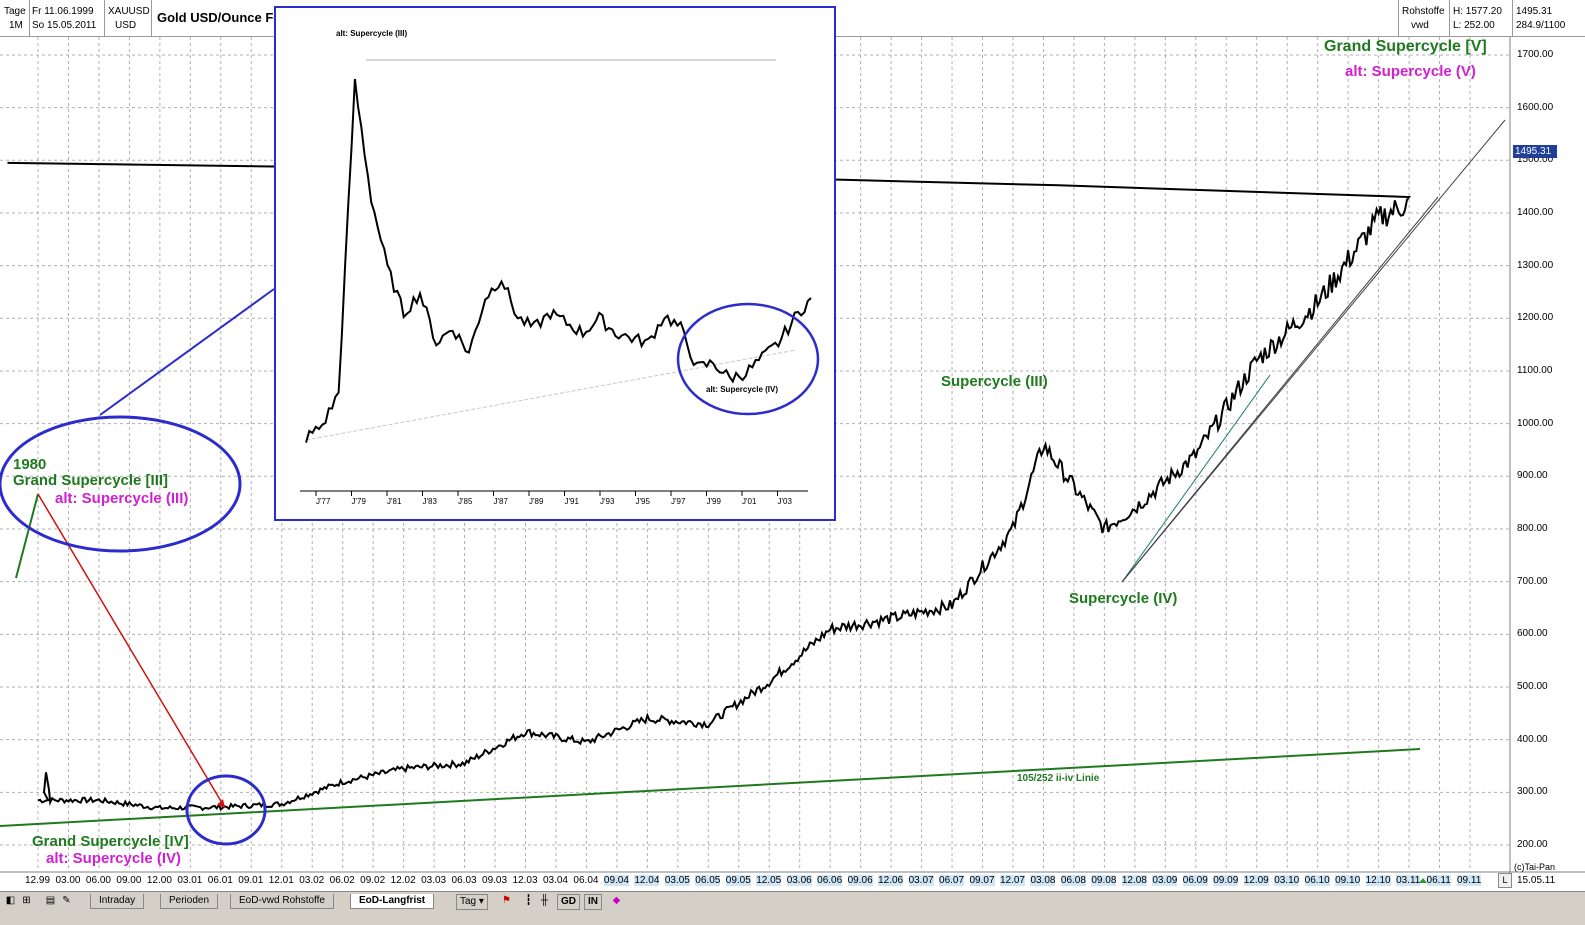 This screenshot has width=1585, height=925. I want to click on label-grand-supercycle-v: Grand Supercycle [V], so click(1405, 46).